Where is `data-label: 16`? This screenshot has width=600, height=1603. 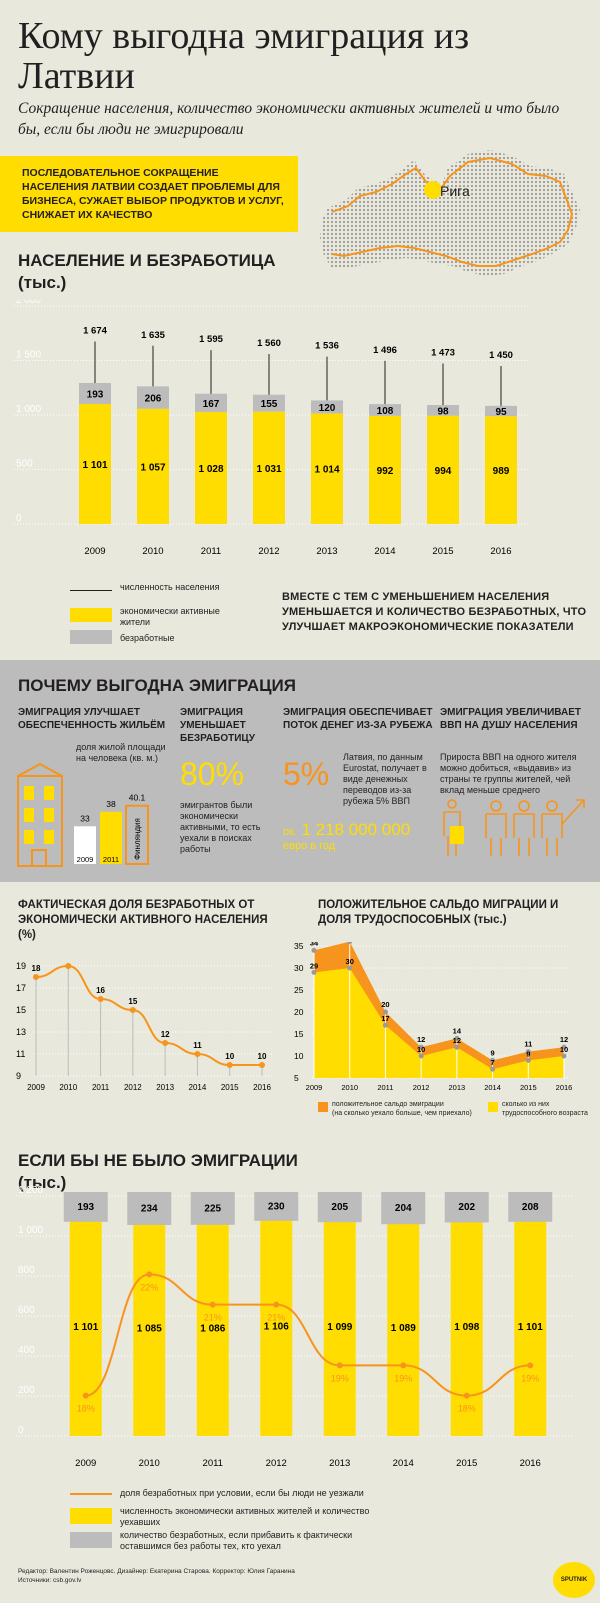
data-label: 16 is located at coordinates (100, 990).